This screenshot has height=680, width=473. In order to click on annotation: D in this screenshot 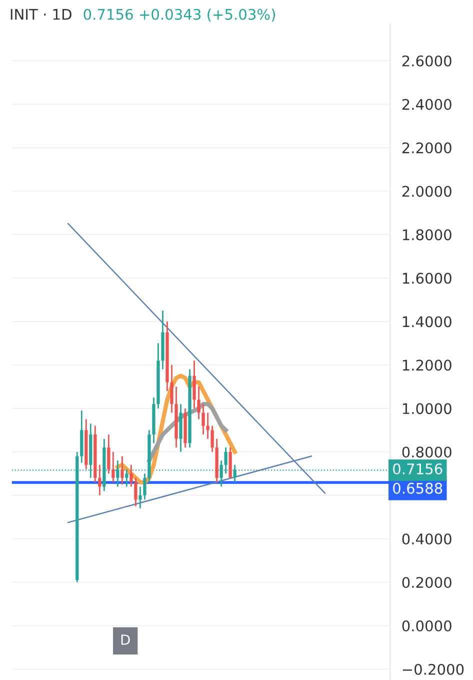, I will do `click(125, 639)`.